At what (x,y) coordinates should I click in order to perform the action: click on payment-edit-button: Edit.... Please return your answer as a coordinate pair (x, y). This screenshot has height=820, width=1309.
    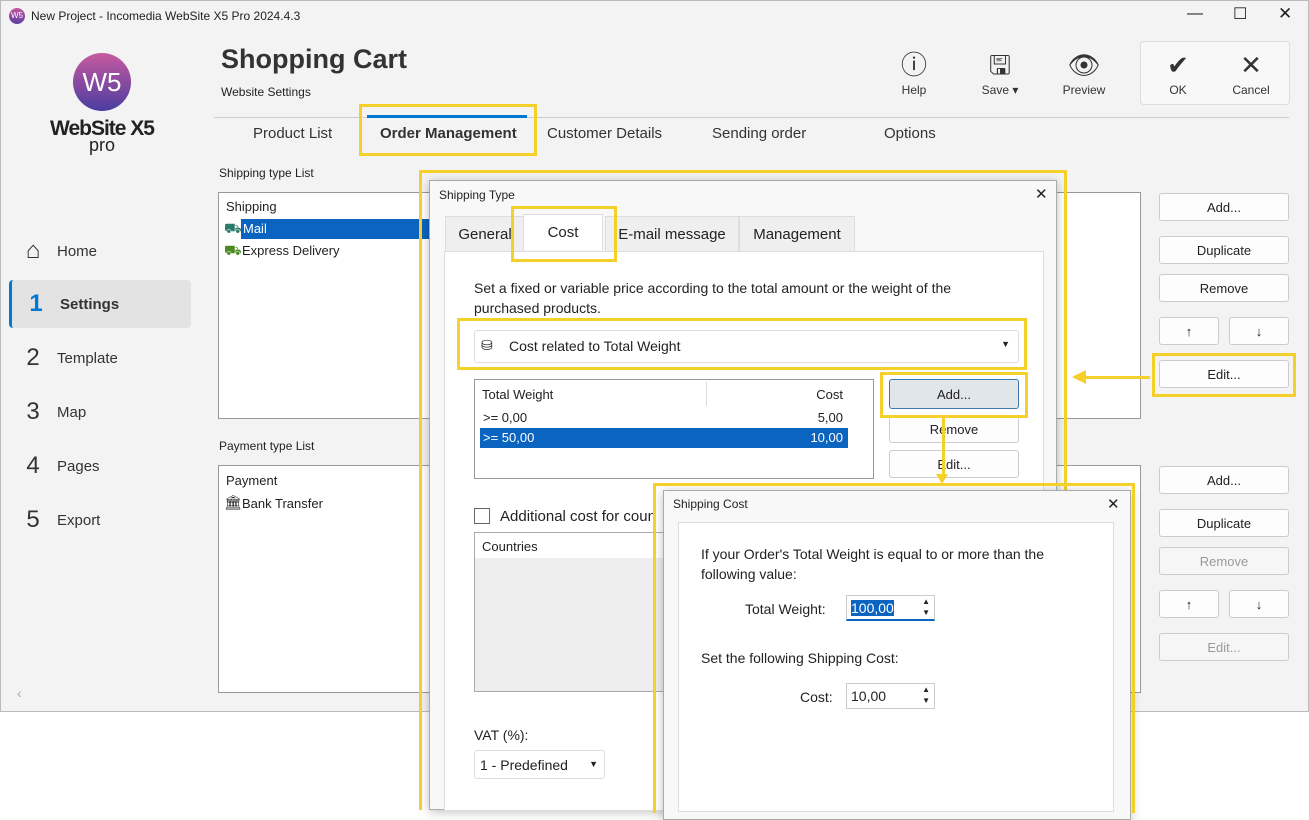
    Looking at the image, I should click on (1224, 647).